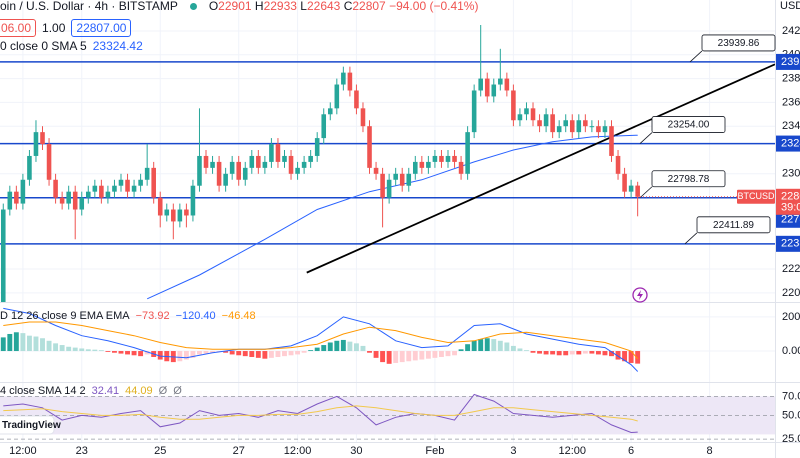 The height and width of the screenshot is (458, 800). What do you see at coordinates (160, 451) in the screenshot?
I see `x-tick-label: 25` at bounding box center [160, 451].